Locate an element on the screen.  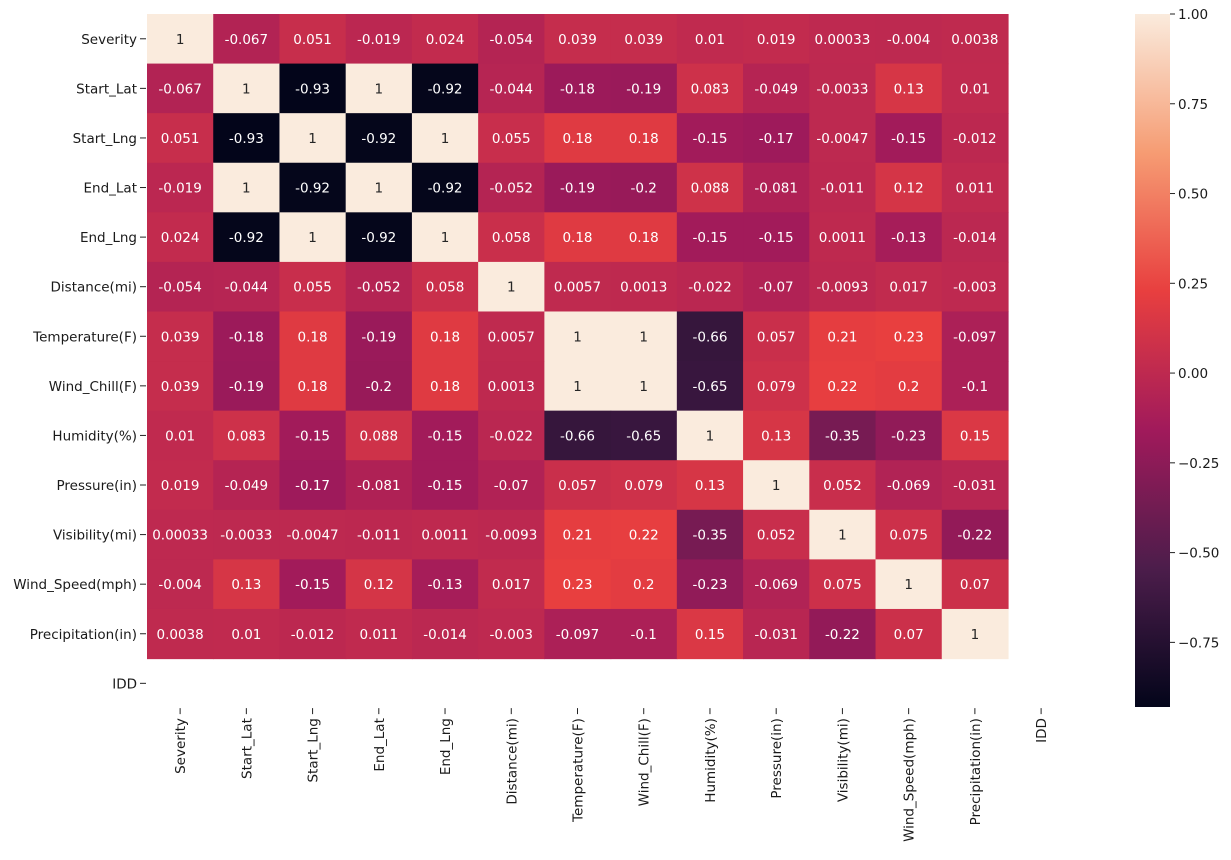
cell-value-label: -0.097 is located at coordinates (578, 635).